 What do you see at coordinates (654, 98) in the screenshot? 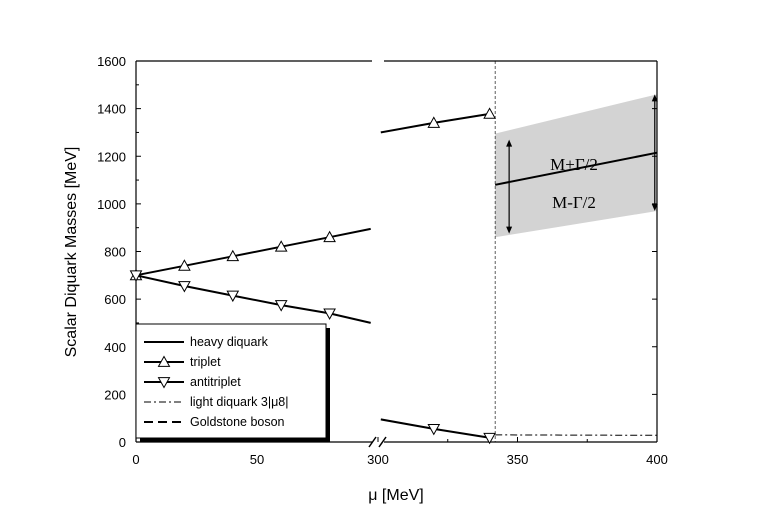
I see `band-arrow-right-head-up` at bounding box center [654, 98].